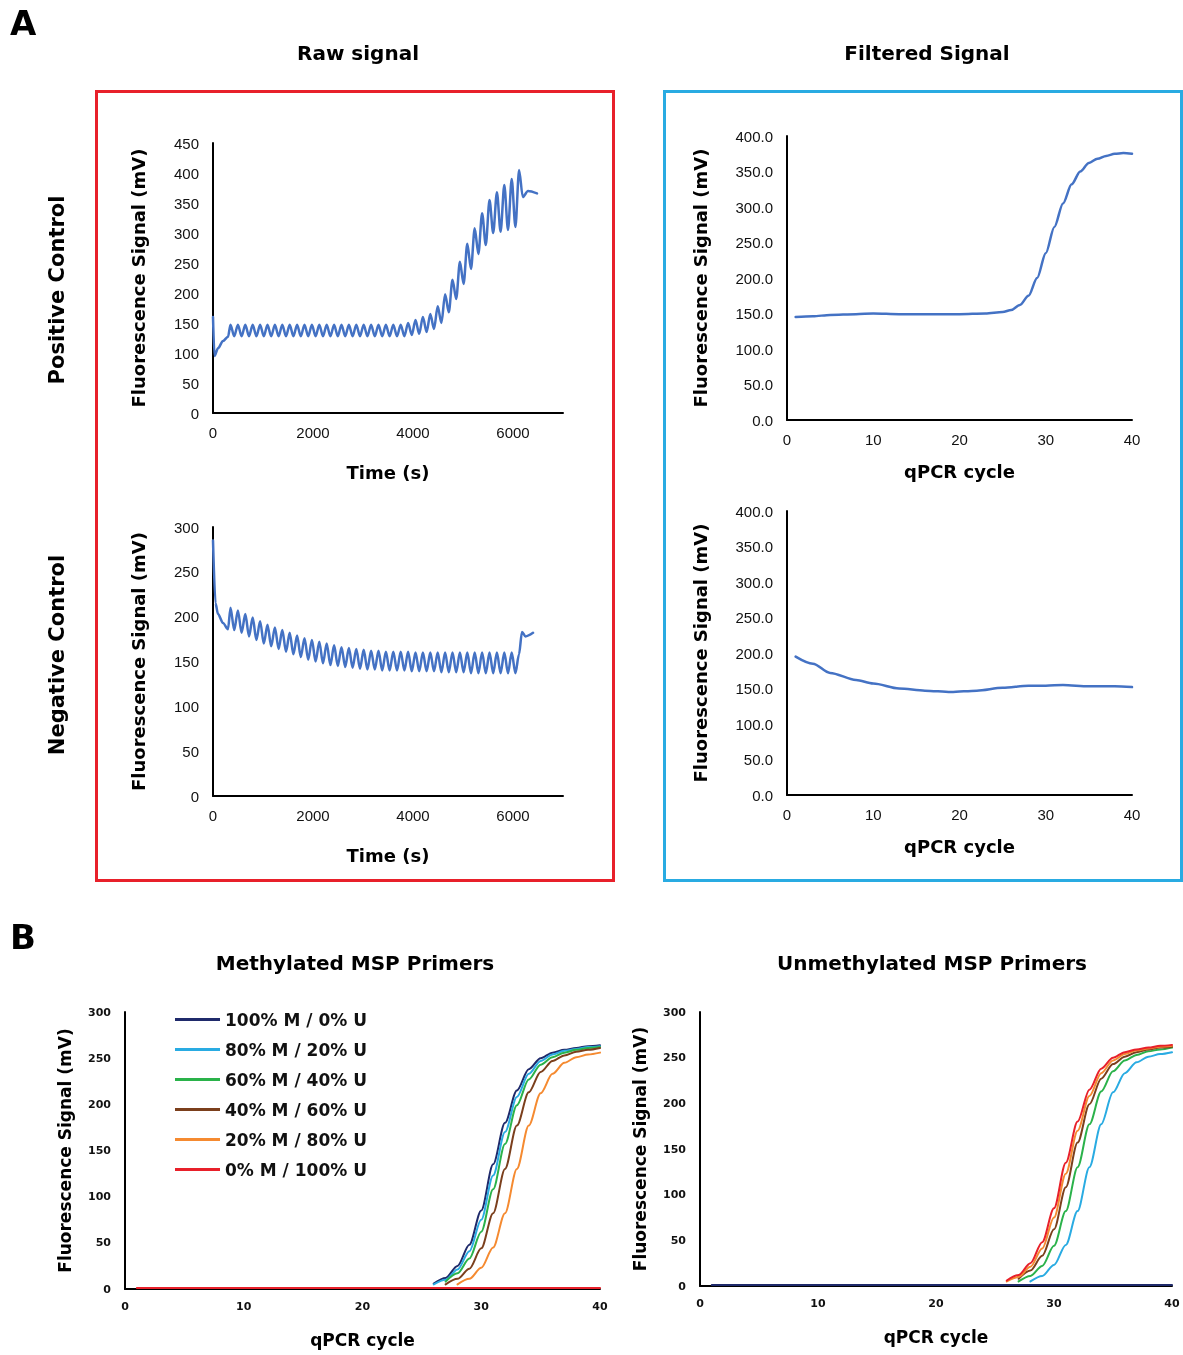 The height and width of the screenshot is (1355, 1183). Describe the element at coordinates (355, 963) in the screenshot. I see `chart-title: Methylated MSP Primers` at that location.